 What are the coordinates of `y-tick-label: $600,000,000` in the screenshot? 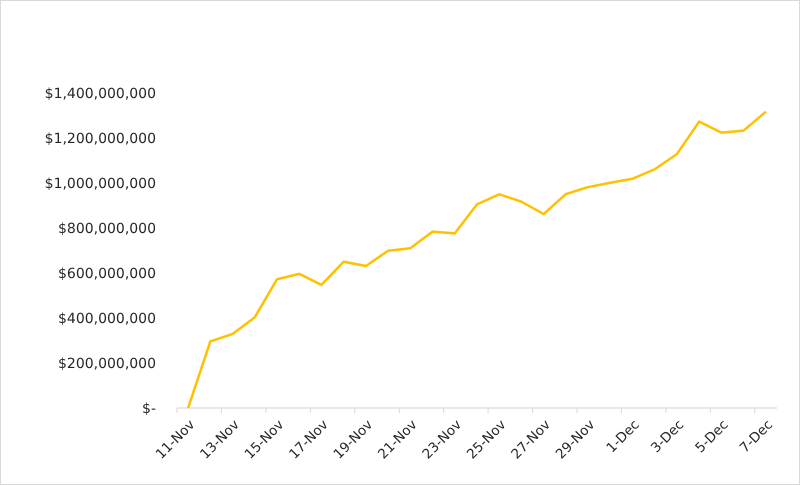 It's located at (107, 274).